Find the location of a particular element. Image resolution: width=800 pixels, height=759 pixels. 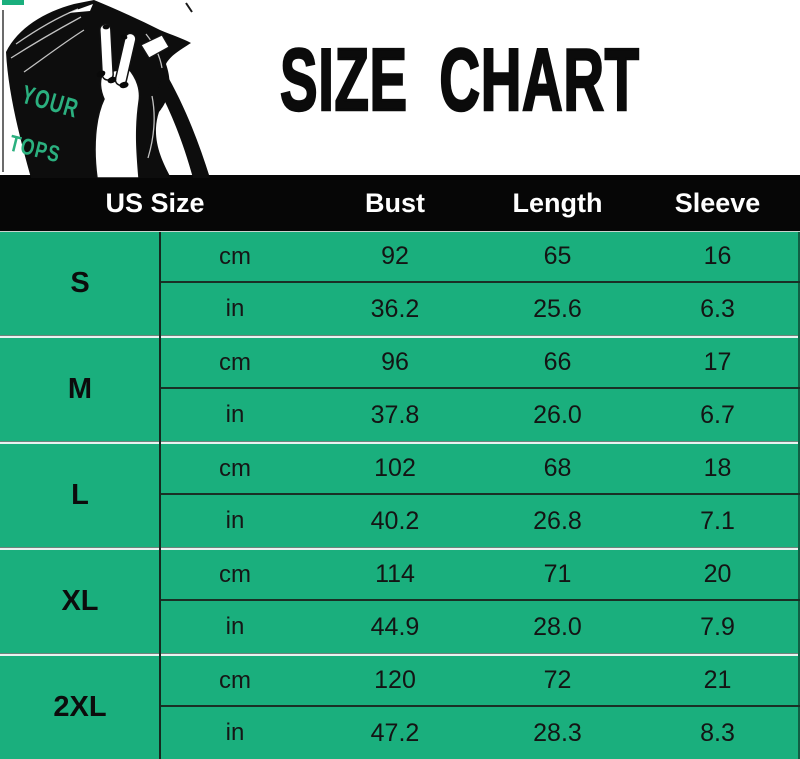

table-header-row: US Size Bust Length Sleeve is located at coordinates (400, 203).